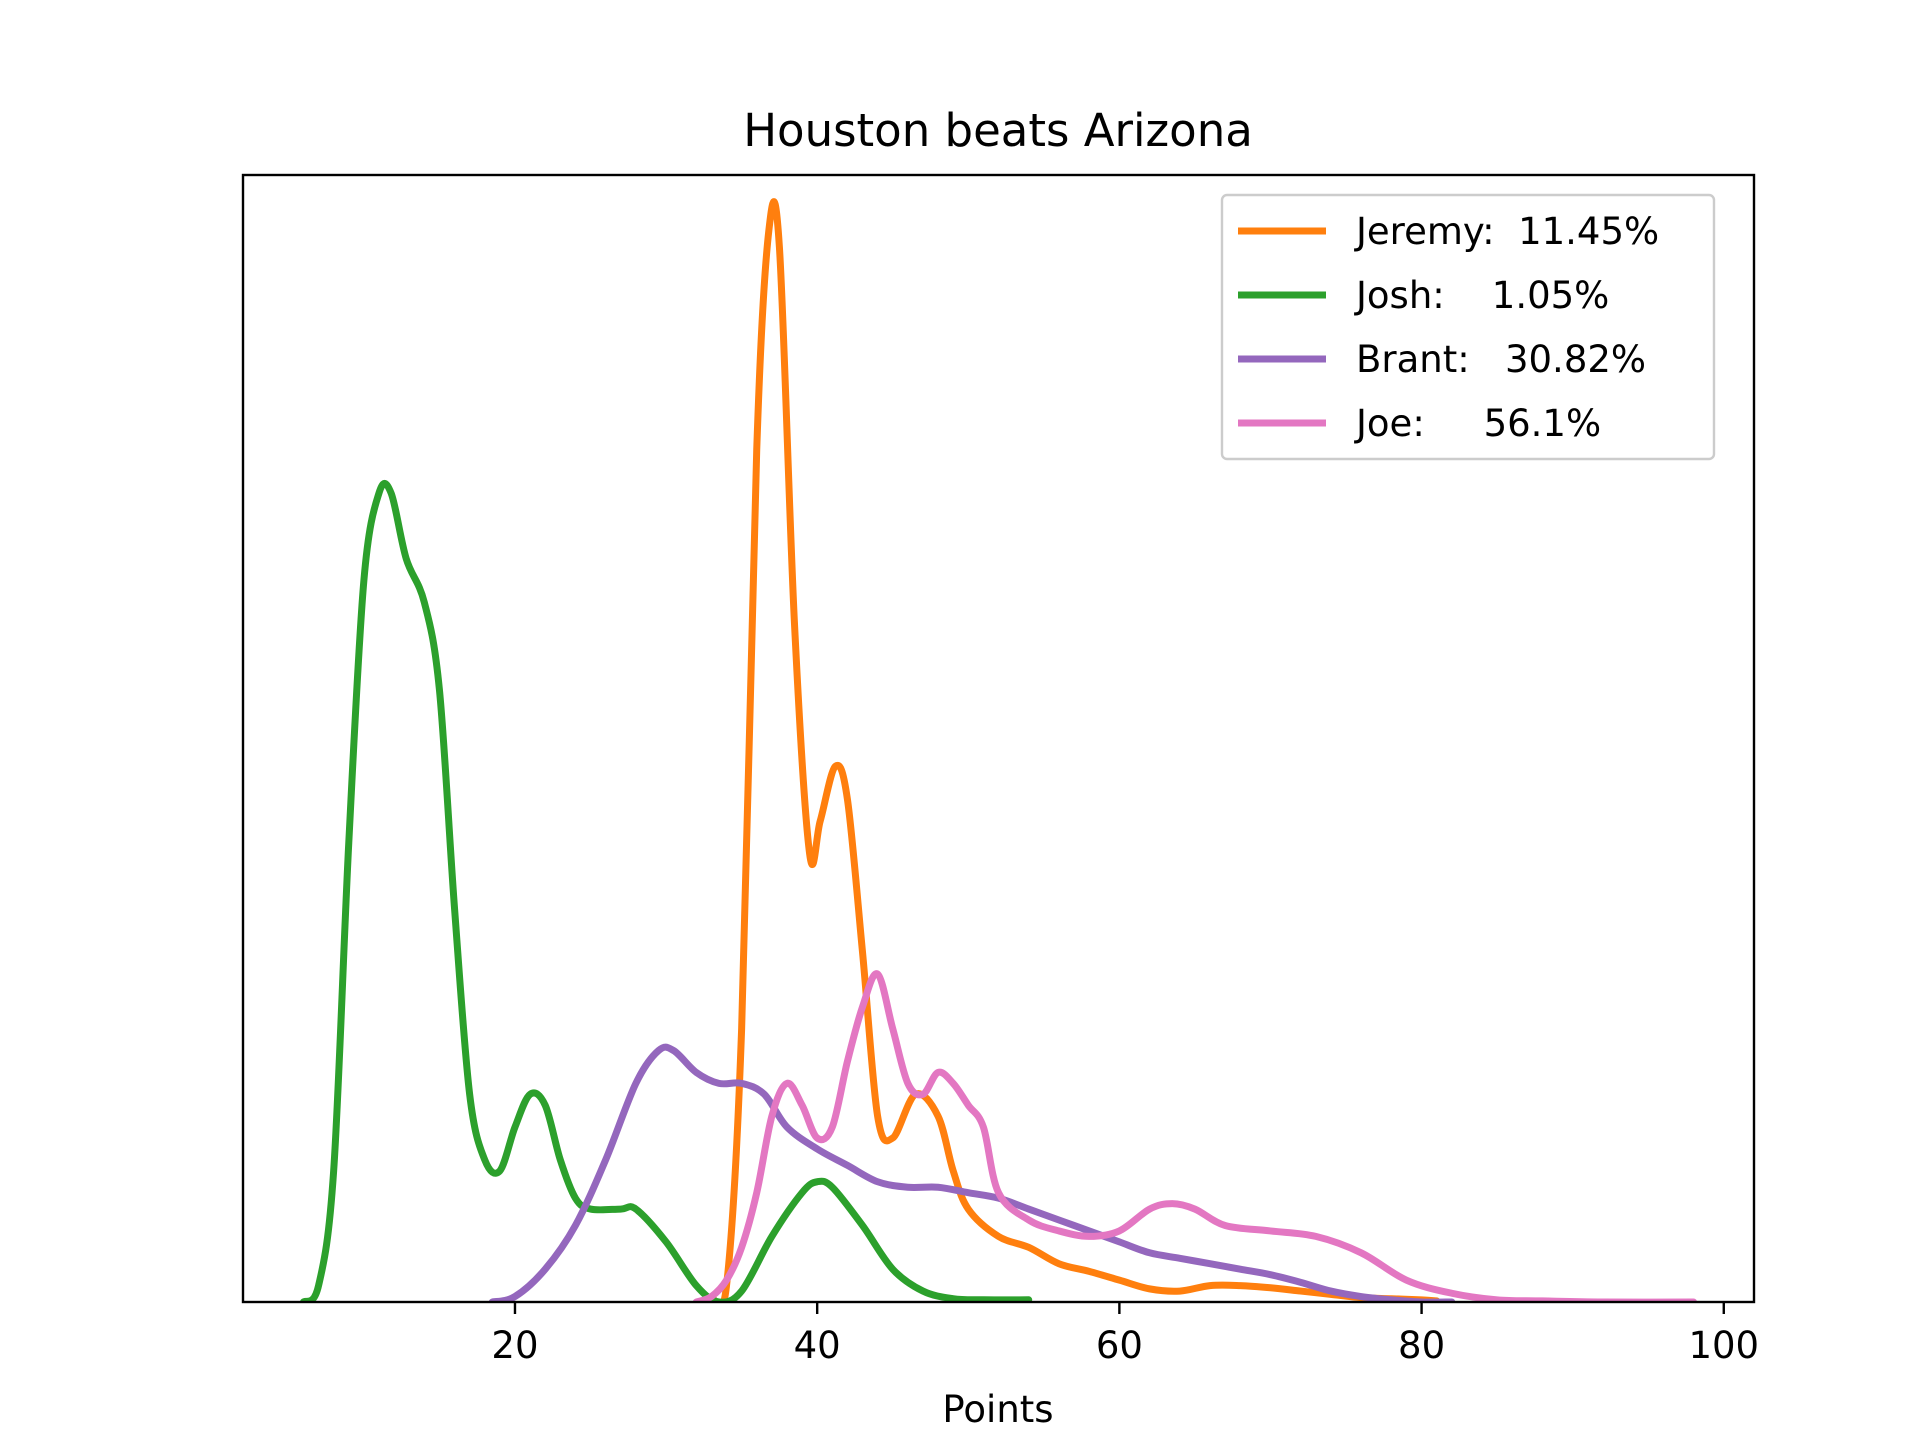 This screenshot has width=1920, height=1440. What do you see at coordinates (1477, 423) in the screenshot?
I see `legend-label: Joe: 56.1%` at bounding box center [1477, 423].